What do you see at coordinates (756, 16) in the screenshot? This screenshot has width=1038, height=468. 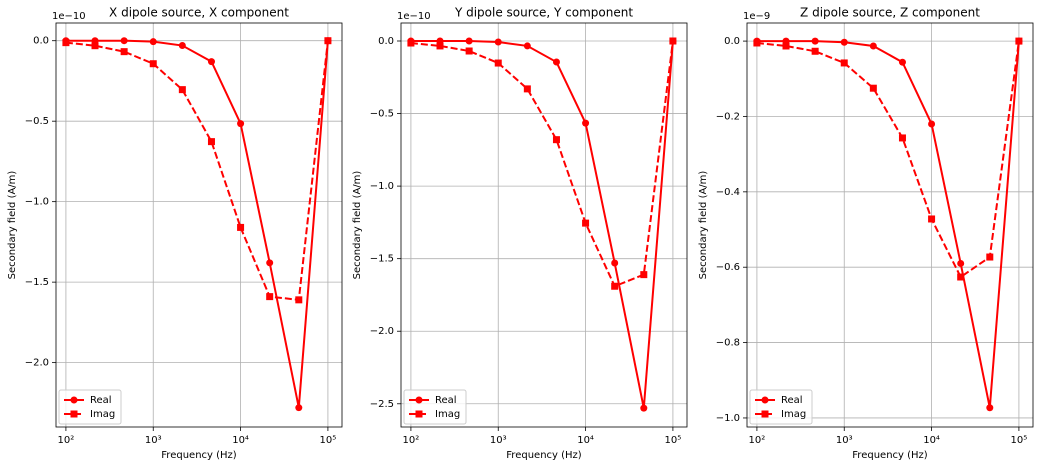 I see `y-offset: 1e−9` at bounding box center [756, 16].